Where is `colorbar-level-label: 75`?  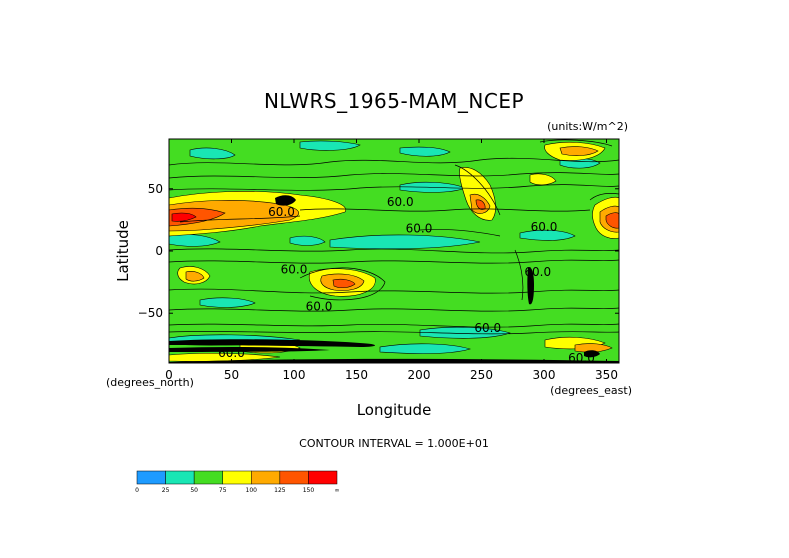 colorbar-level-label: 75 is located at coordinates (223, 490).